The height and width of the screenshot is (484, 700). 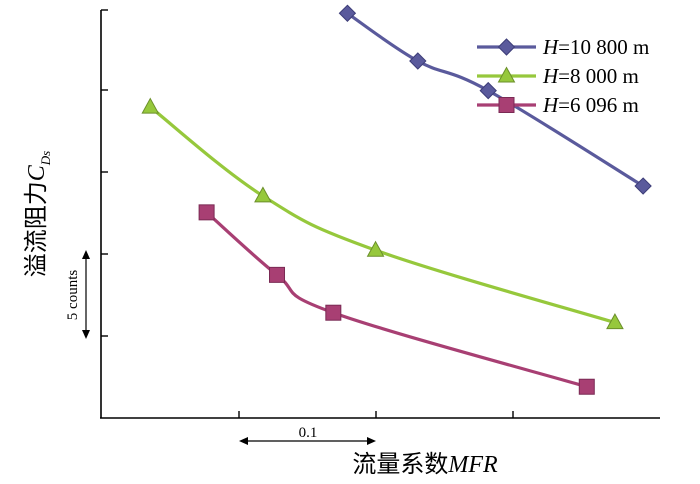 I want to click on x-scale-label: 0.1, so click(x=308, y=433).